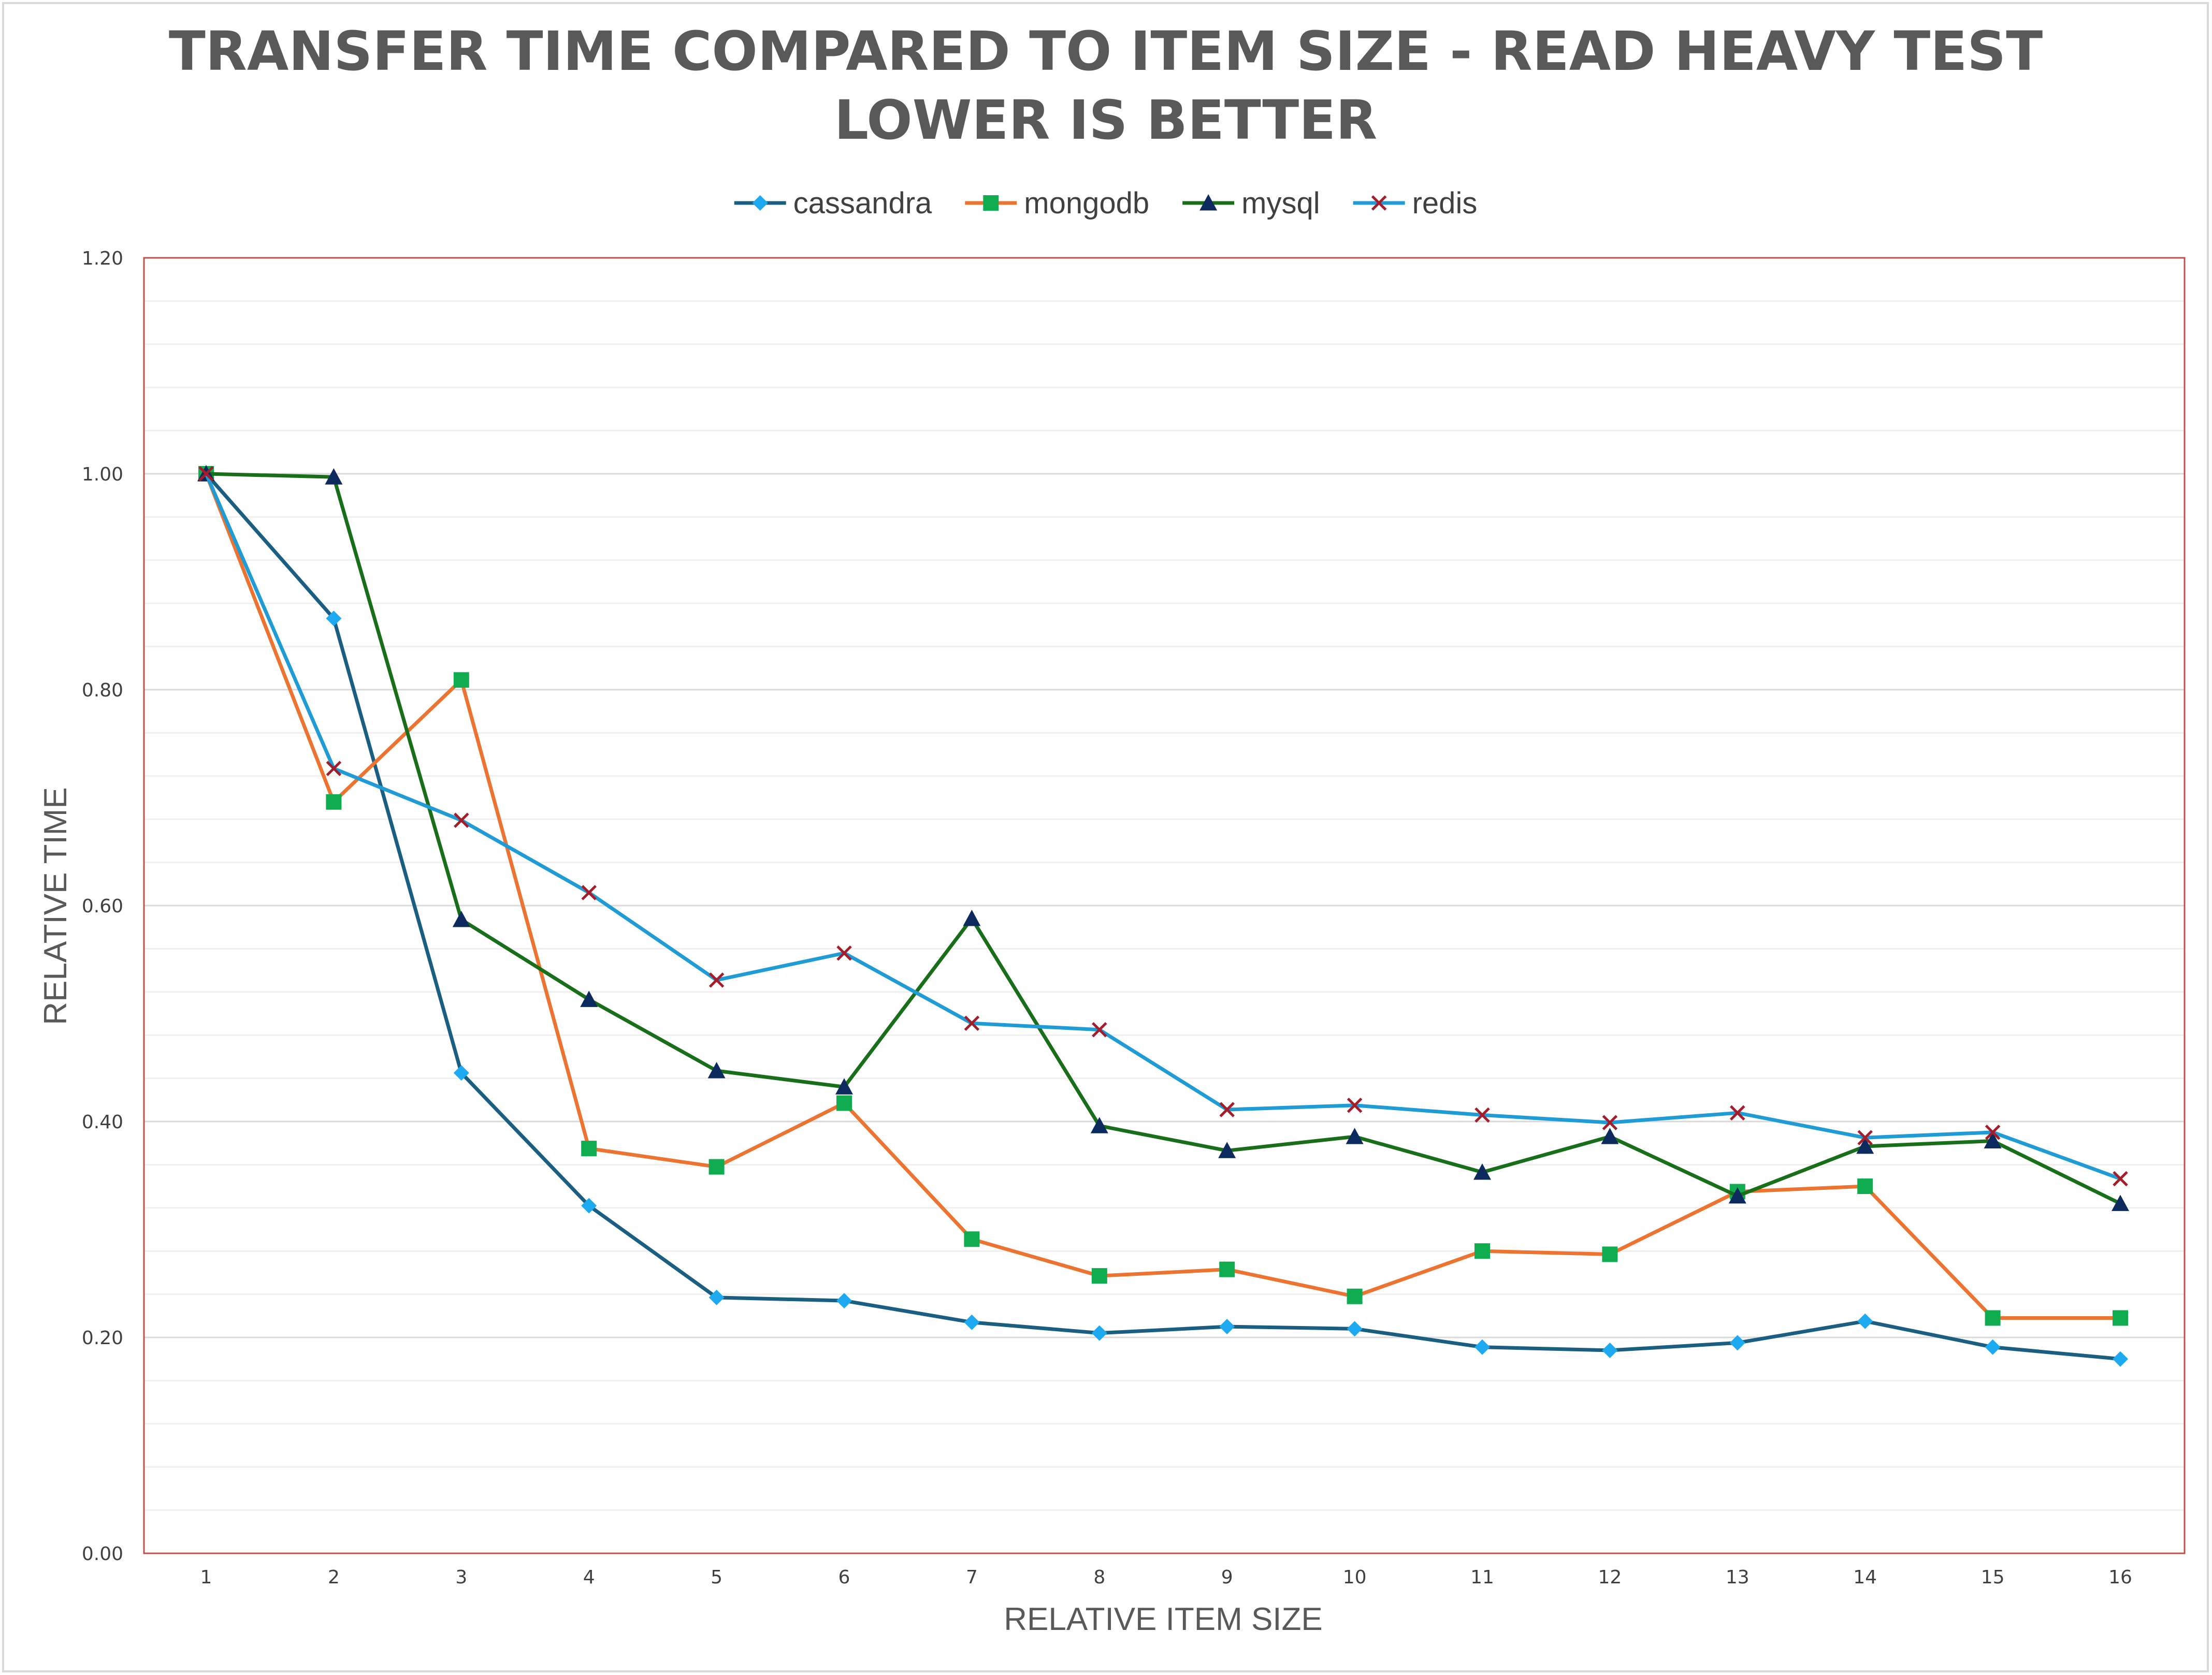 This screenshot has height=1675, width=2212. I want to click on chart-subtitle: LOWER IS BETTER, so click(1106, 121).